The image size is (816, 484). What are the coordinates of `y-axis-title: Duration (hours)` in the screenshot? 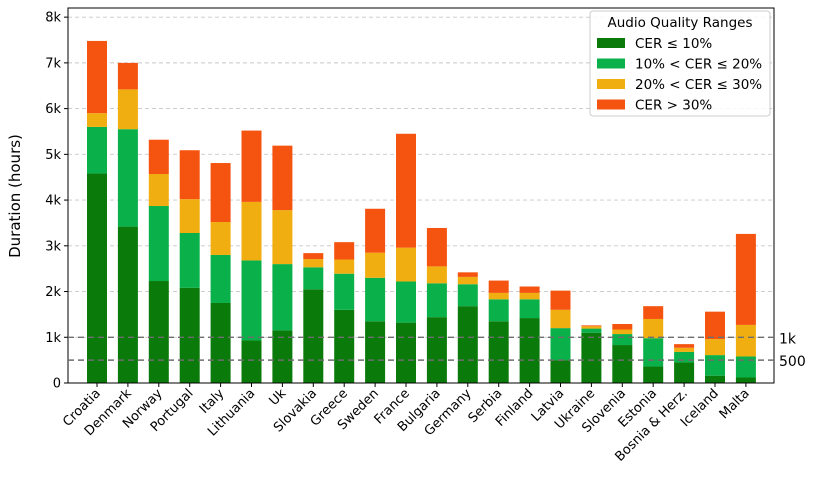 It's located at (15, 196).